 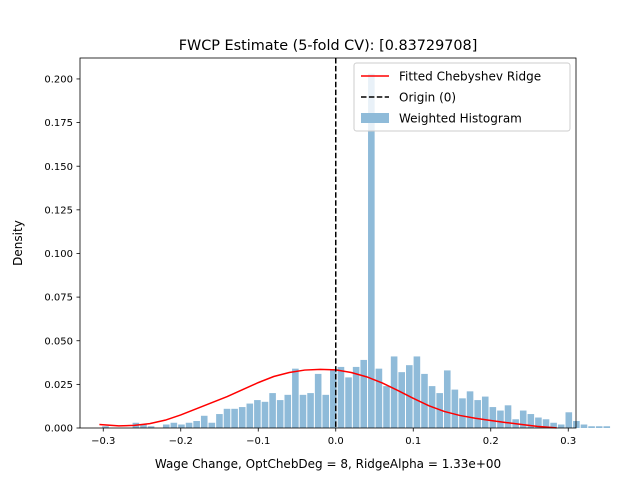 What do you see at coordinates (58, 123) in the screenshot?
I see `y-tick-label: 0.175` at bounding box center [58, 123].